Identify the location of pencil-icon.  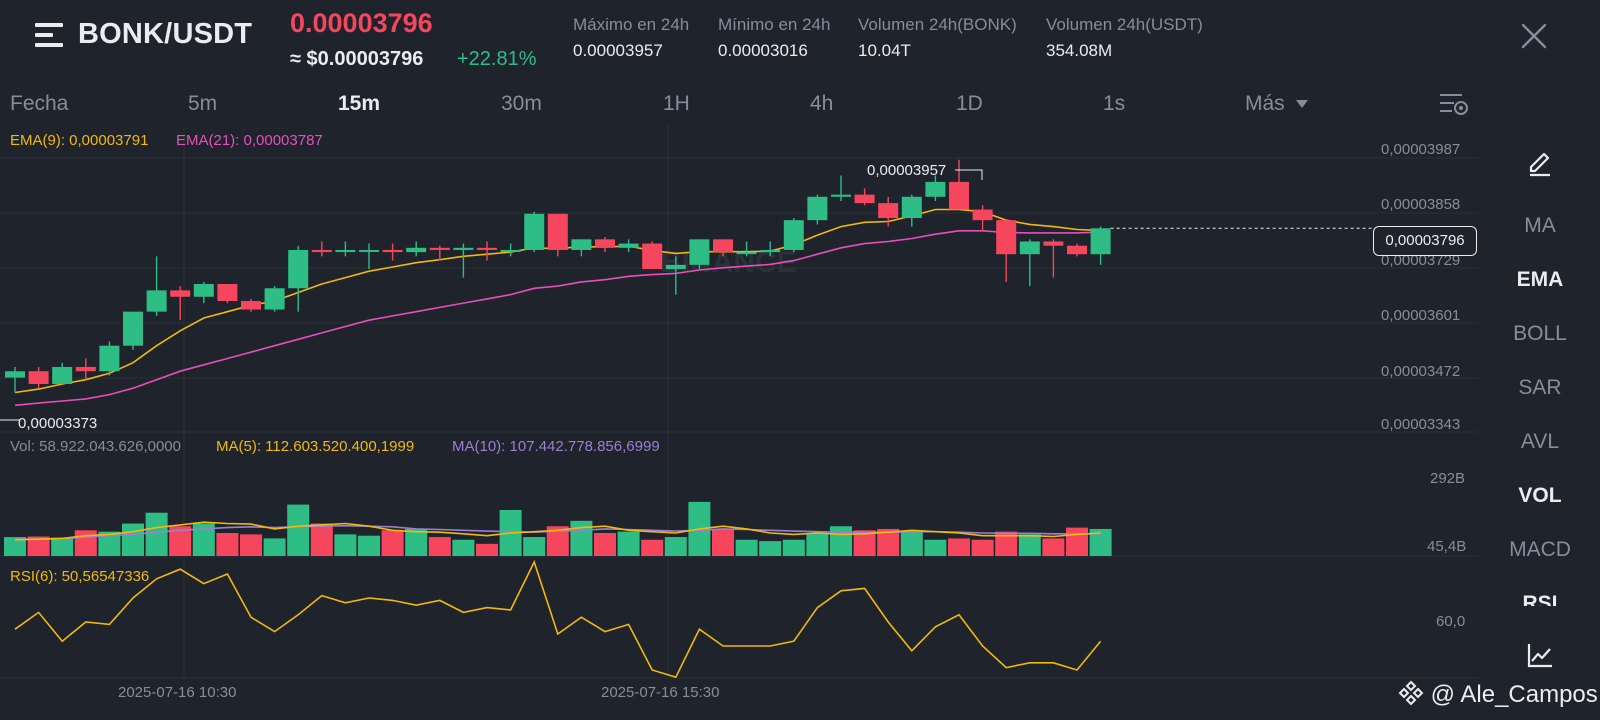
(1539, 164).